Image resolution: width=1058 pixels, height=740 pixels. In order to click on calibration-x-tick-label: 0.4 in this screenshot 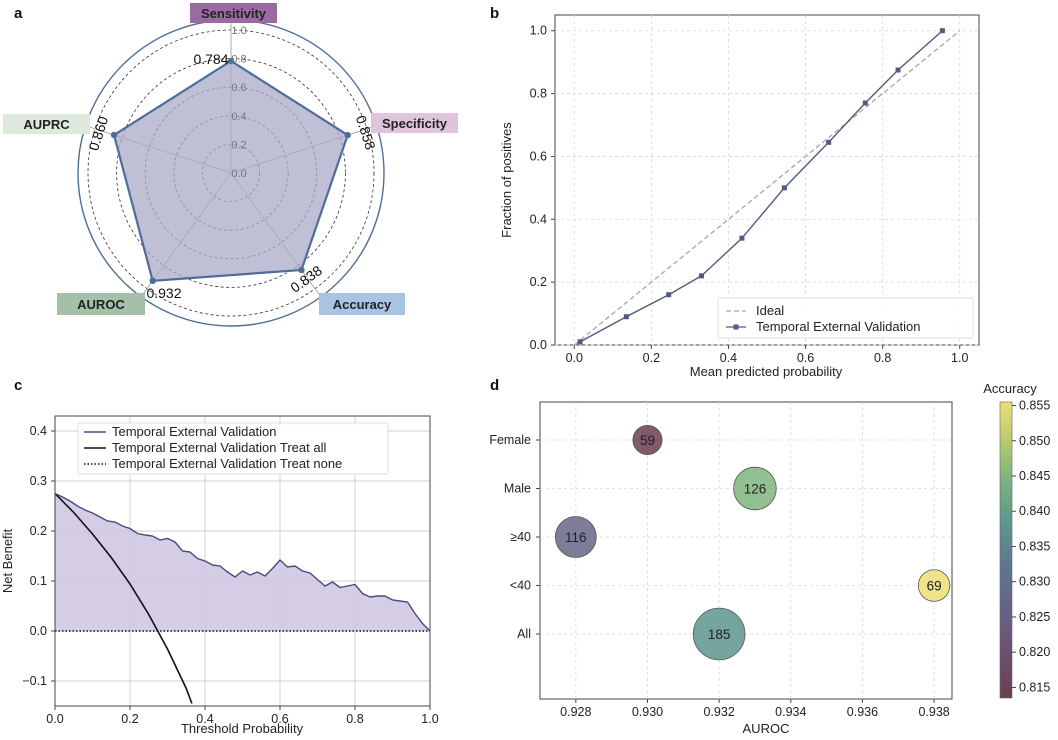, I will do `click(728, 358)`.